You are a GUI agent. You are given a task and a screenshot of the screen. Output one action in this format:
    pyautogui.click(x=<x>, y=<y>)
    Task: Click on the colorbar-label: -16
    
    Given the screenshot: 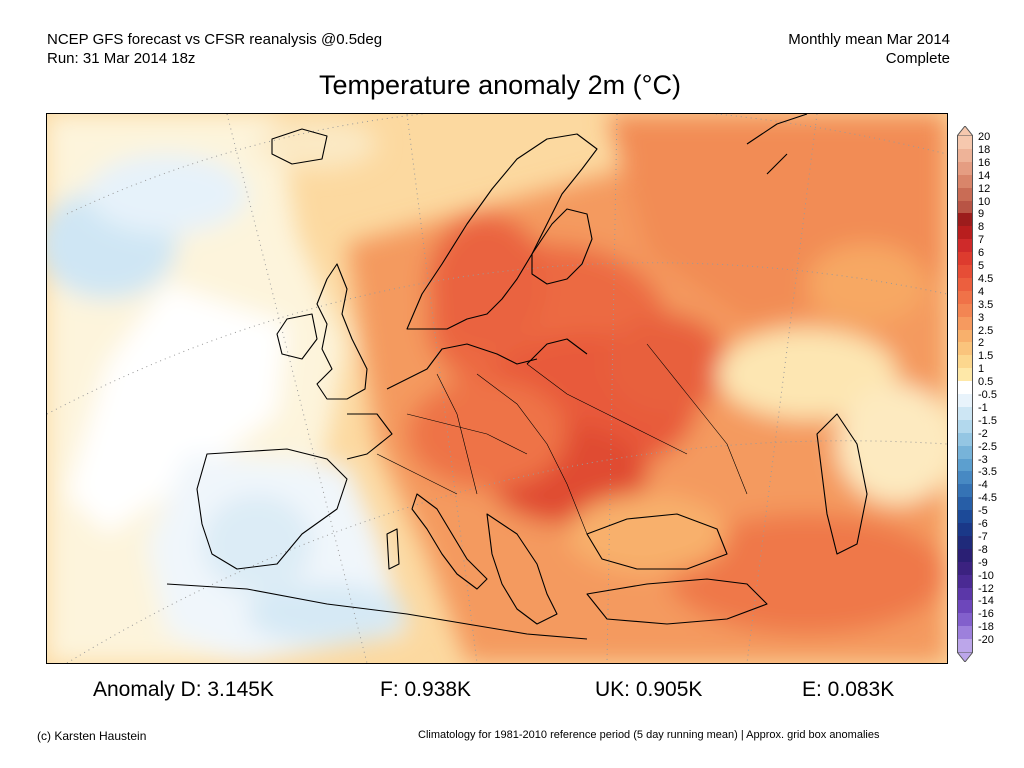 What is the action you would take?
    pyautogui.click(x=986, y=614)
    